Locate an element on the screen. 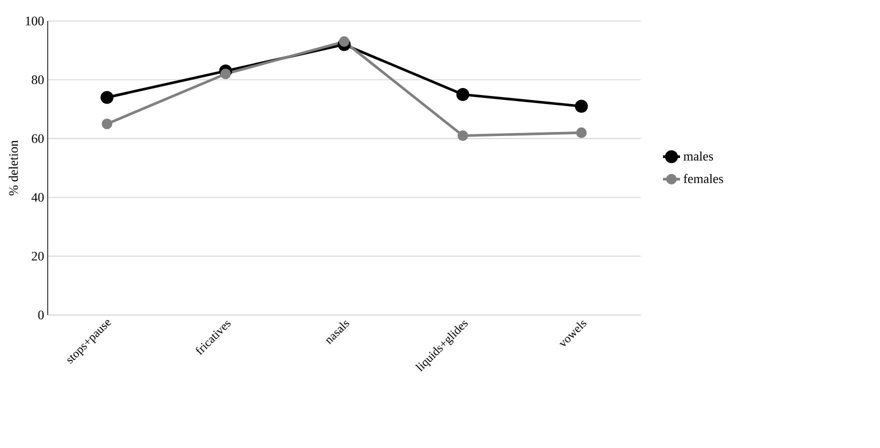 This screenshot has width=880, height=448. y-tick-label: 20 is located at coordinates (38, 256).